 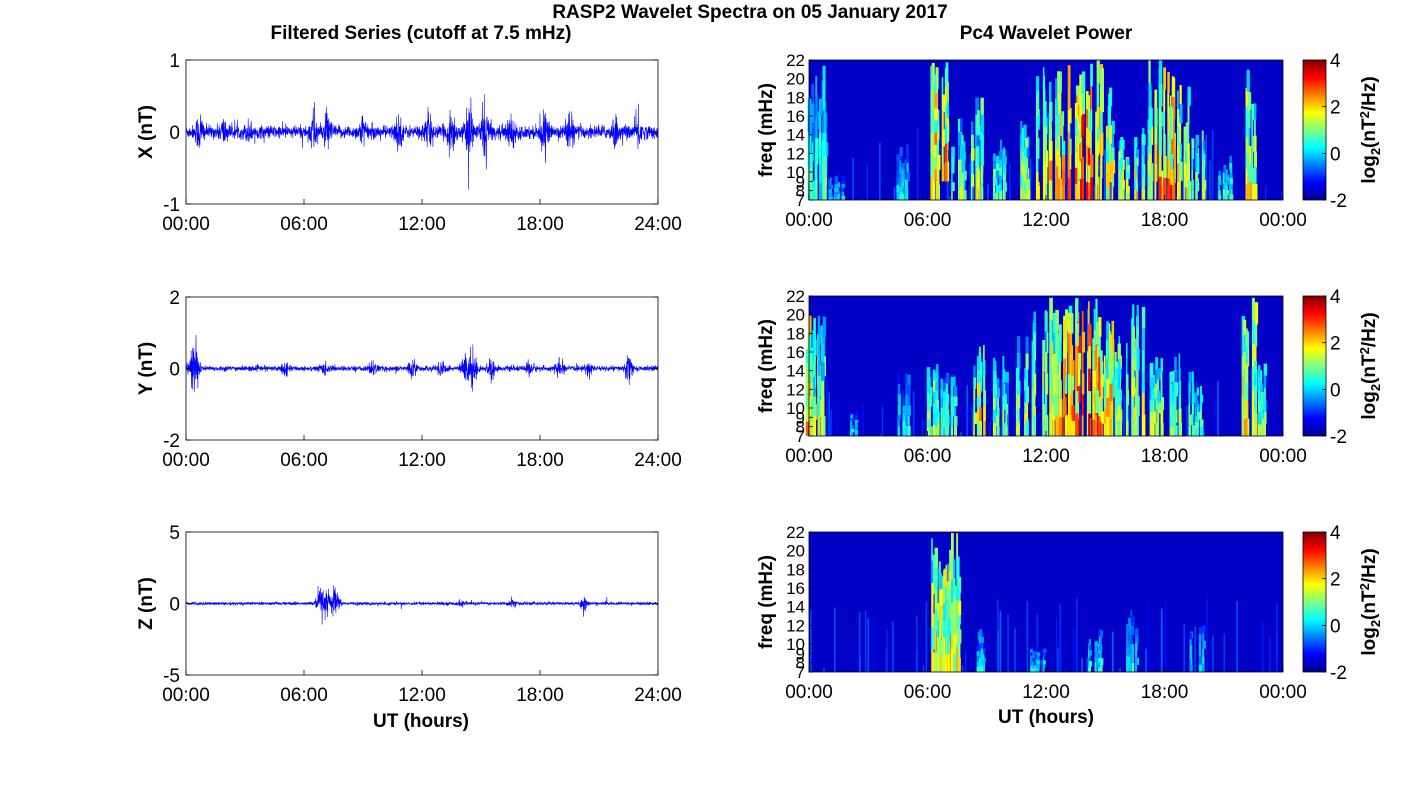 What do you see at coordinates (146, 132) in the screenshot?
I see `y-axis-label: X (nT)` at bounding box center [146, 132].